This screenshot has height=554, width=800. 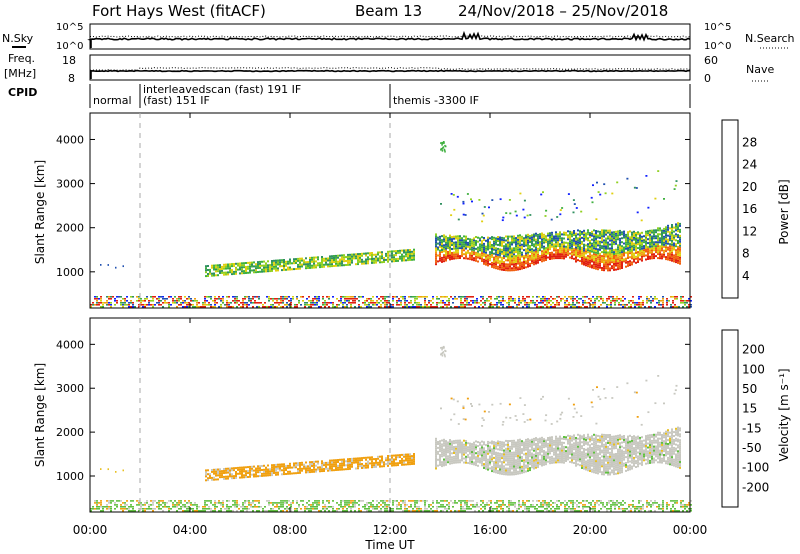 I want to click on cpid-segment-fast151: (fast) 151 IF, so click(x=176, y=100).